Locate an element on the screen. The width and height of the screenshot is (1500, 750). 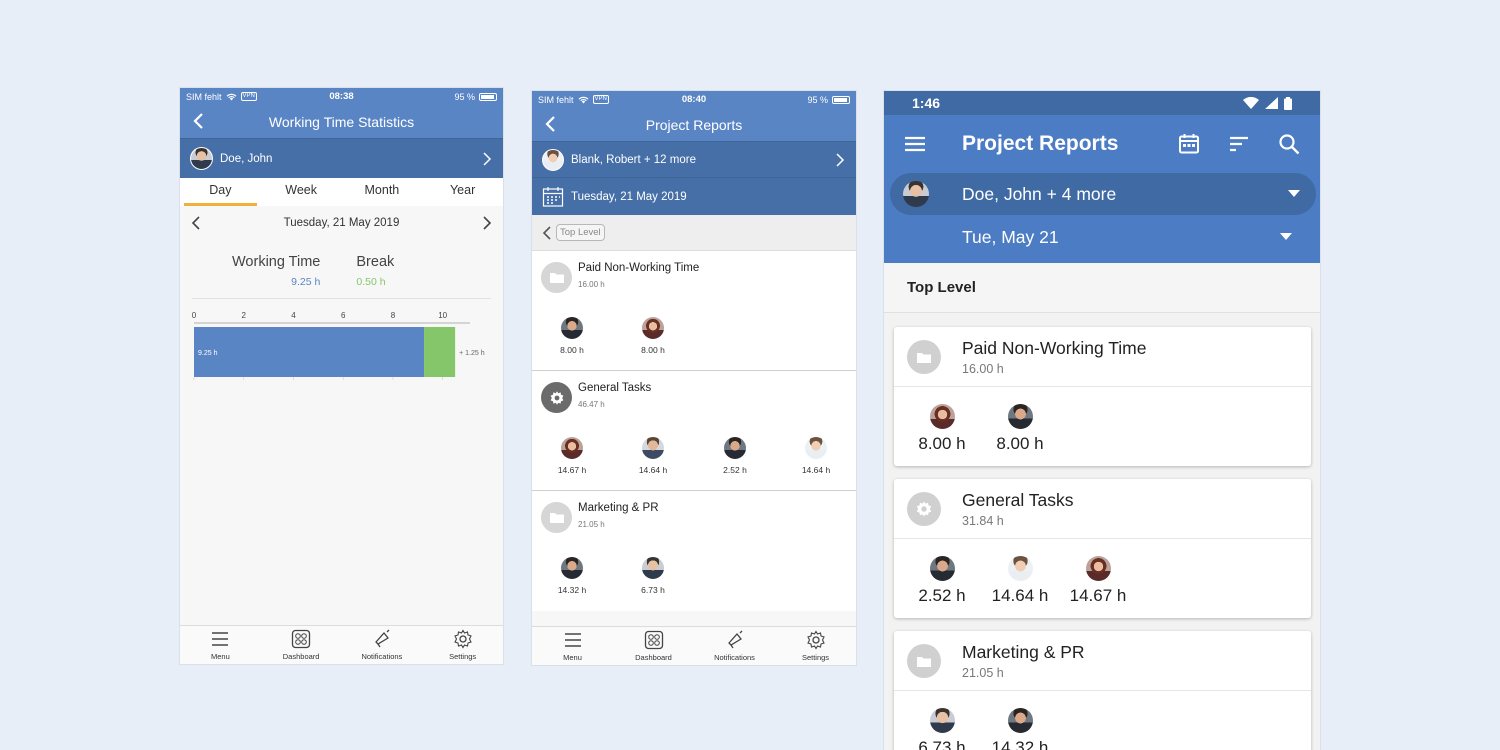
gear-icon is located at coordinates (815, 640).